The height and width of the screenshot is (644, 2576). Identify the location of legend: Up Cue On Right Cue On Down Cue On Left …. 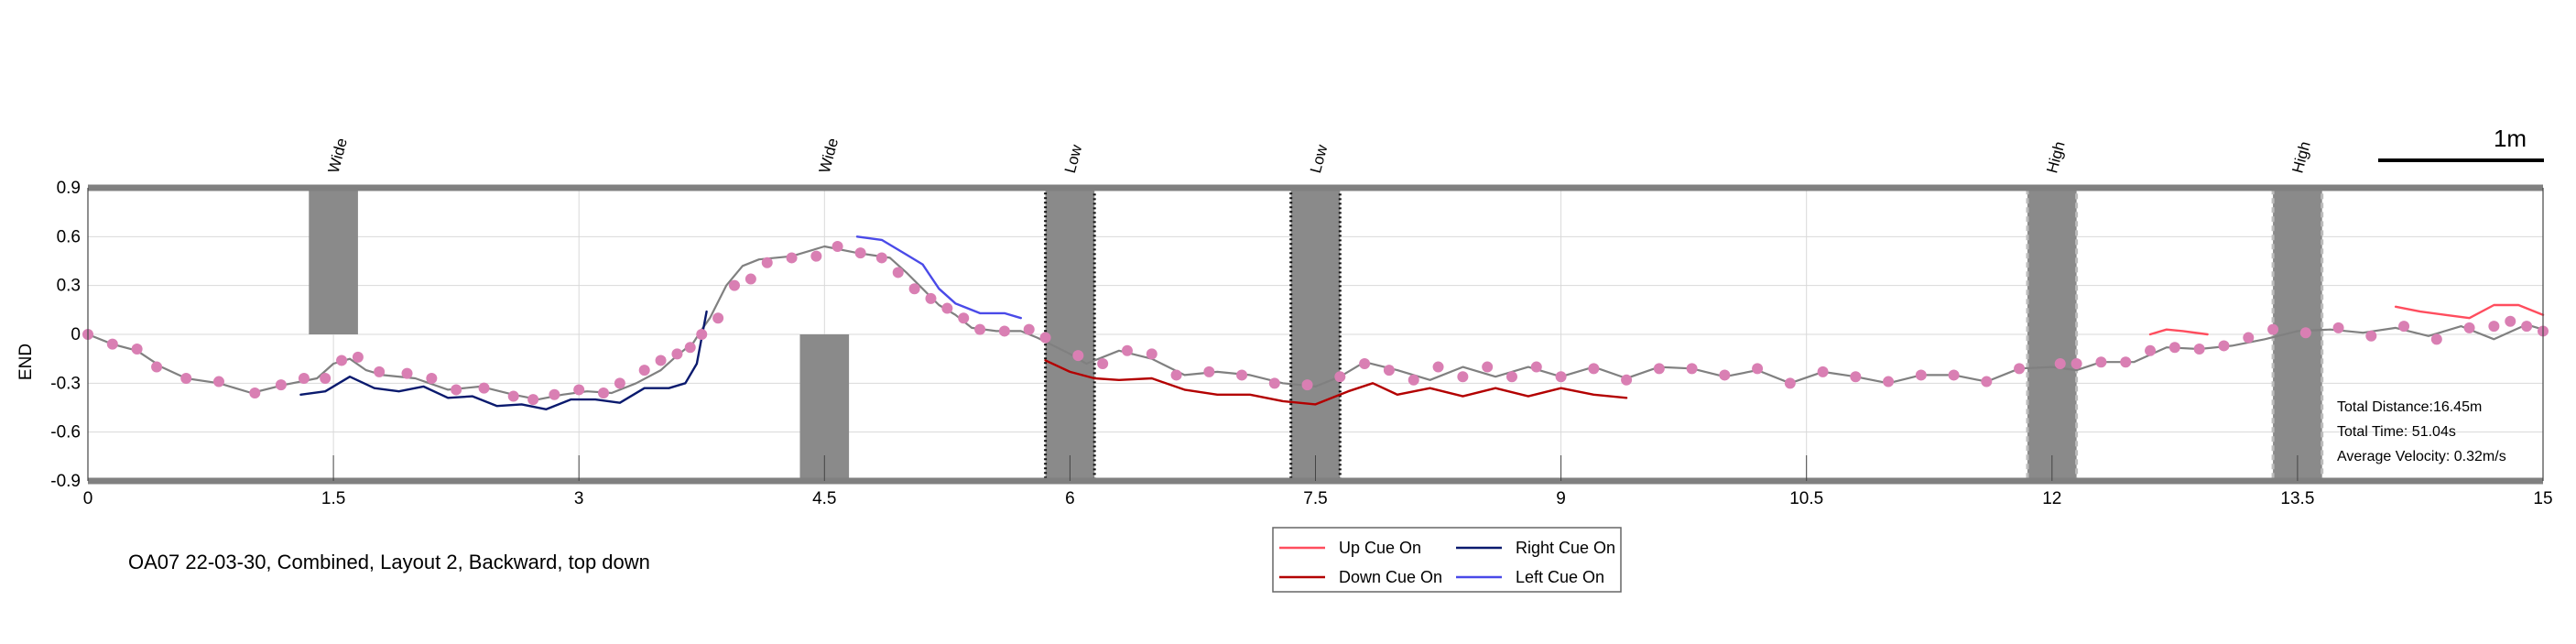
(1447, 560).